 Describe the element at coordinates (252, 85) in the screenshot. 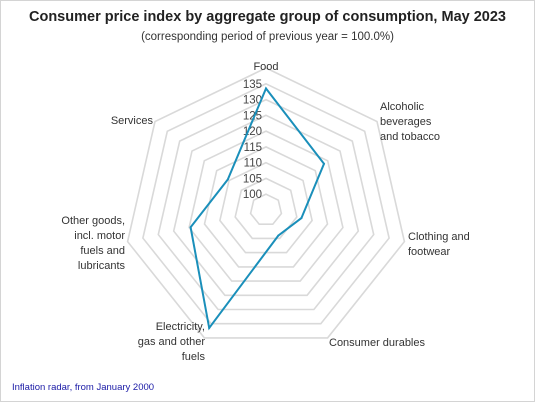

I see `r-tick-label-7: 135` at that location.